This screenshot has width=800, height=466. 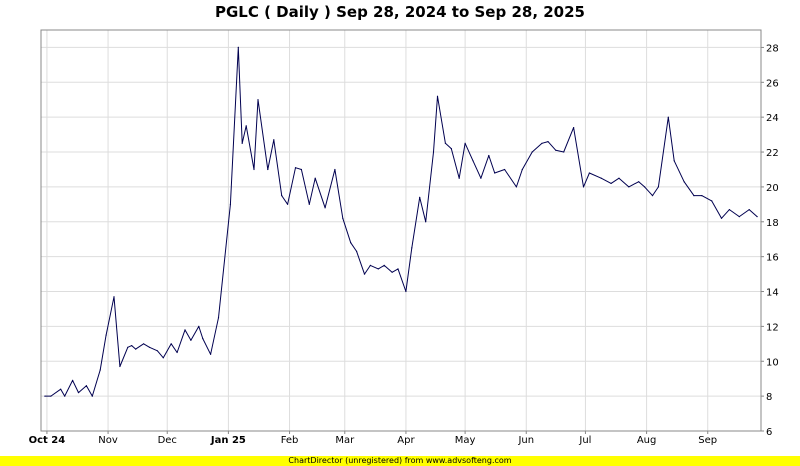 What do you see at coordinates (47, 440) in the screenshot?
I see `x-tick-label: Oct 24` at bounding box center [47, 440].